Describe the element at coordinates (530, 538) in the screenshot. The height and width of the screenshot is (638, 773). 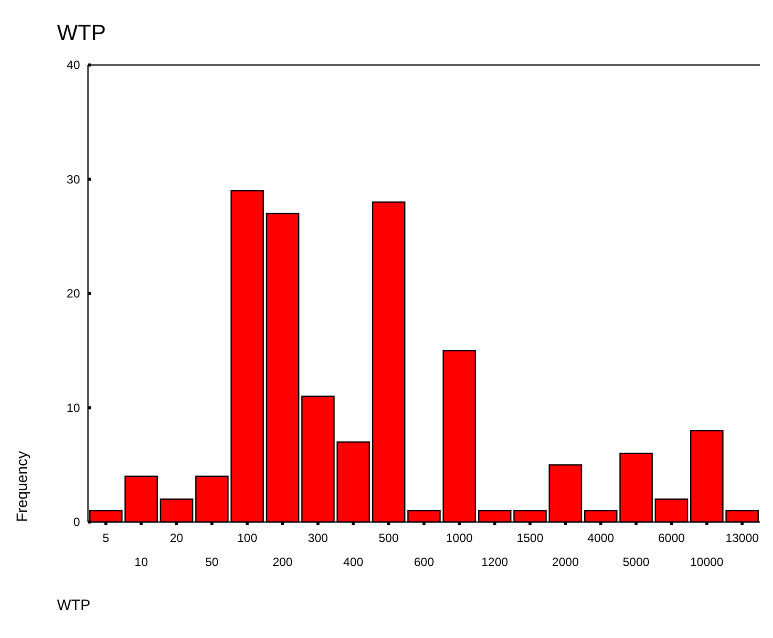
I see `x-tick-label: 1500` at that location.